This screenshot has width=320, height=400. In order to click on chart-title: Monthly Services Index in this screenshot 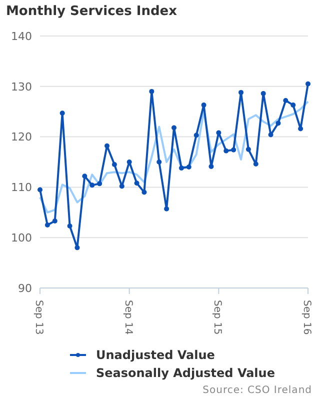, I will do `click(91, 11)`.